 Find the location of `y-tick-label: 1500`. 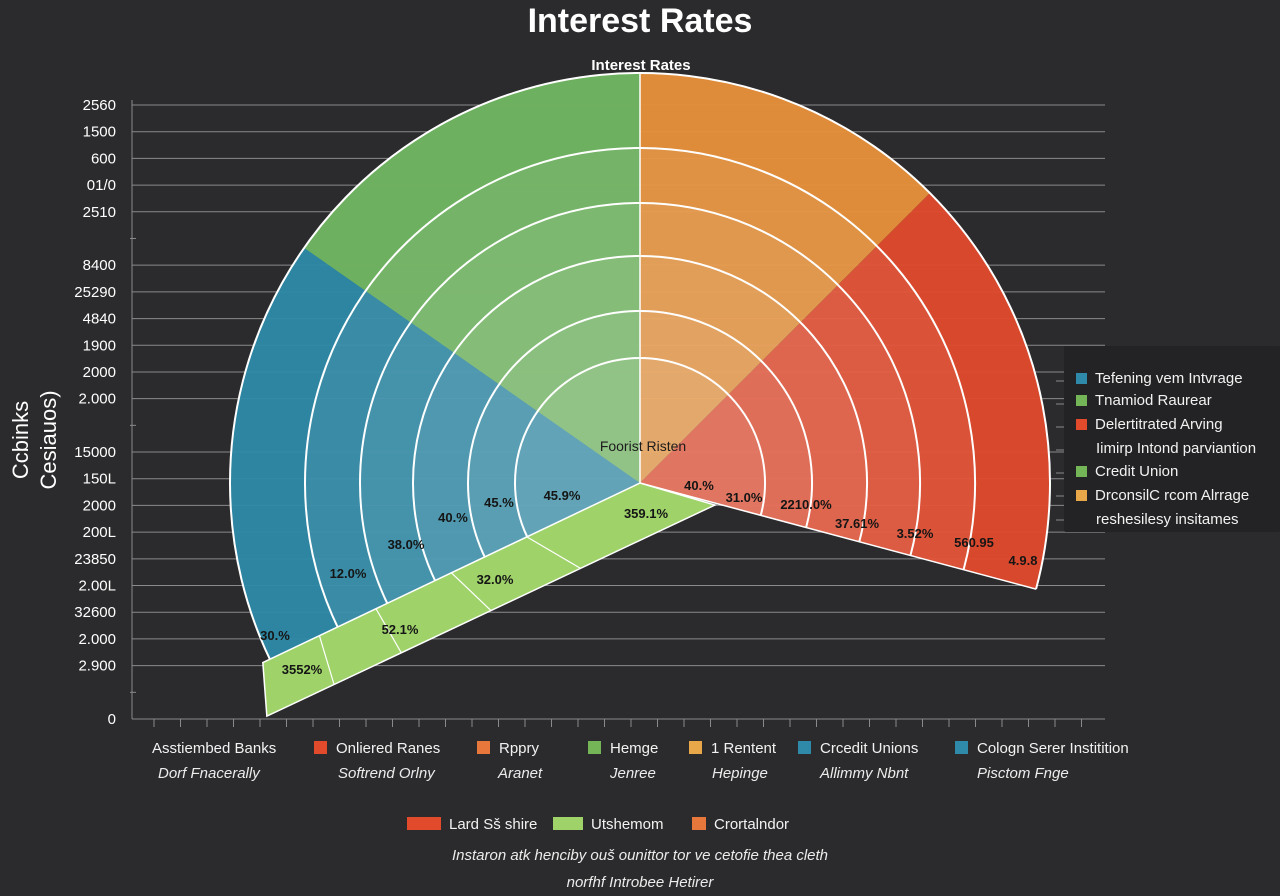

y-tick-label: 1500 is located at coordinates (99, 132).